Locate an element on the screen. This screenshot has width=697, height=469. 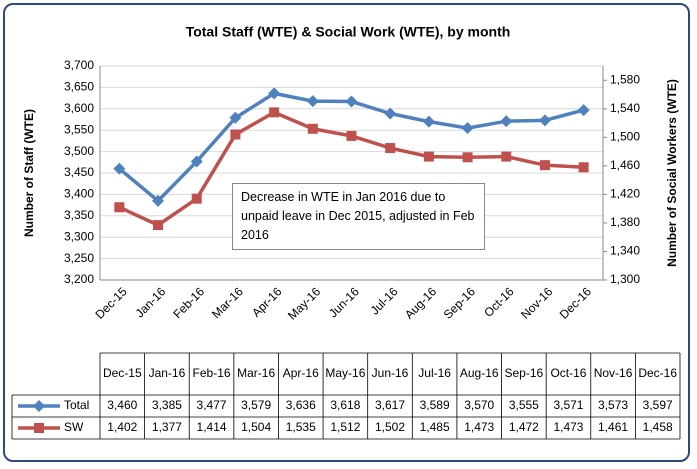
legend-label: Total is located at coordinates (76, 405).